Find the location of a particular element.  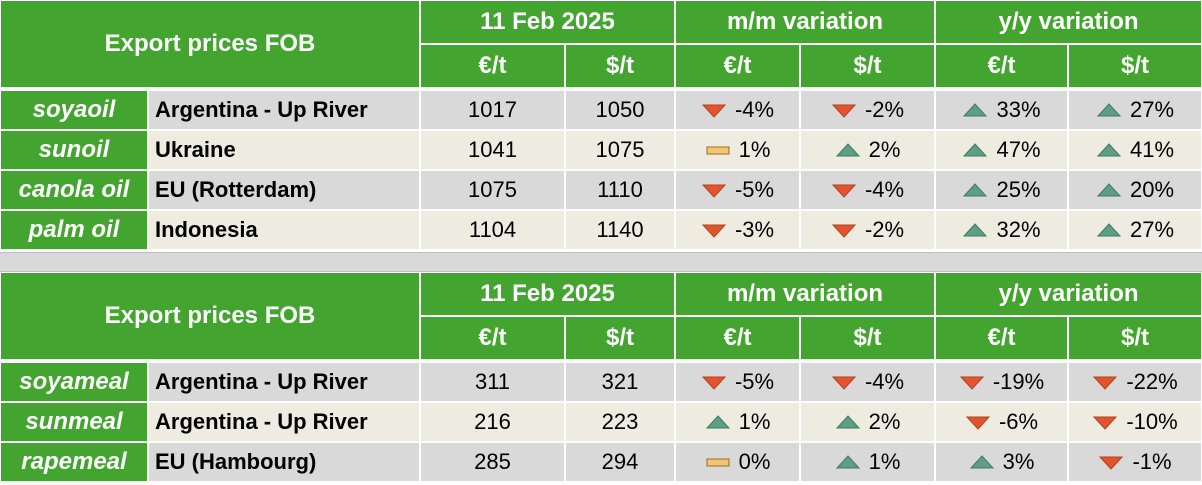

price-usd-text: 321 is located at coordinates (620, 381).